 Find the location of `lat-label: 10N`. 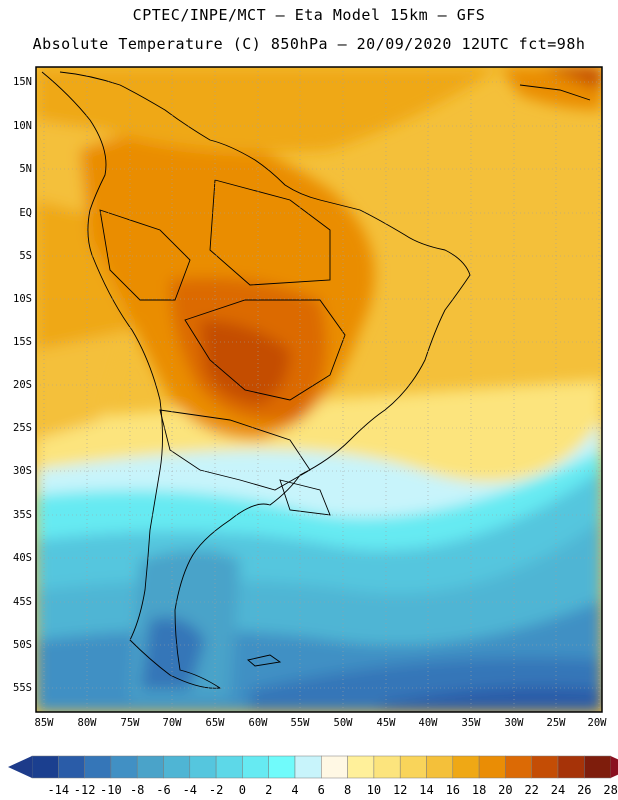

lat-label: 10N is located at coordinates (22, 126).